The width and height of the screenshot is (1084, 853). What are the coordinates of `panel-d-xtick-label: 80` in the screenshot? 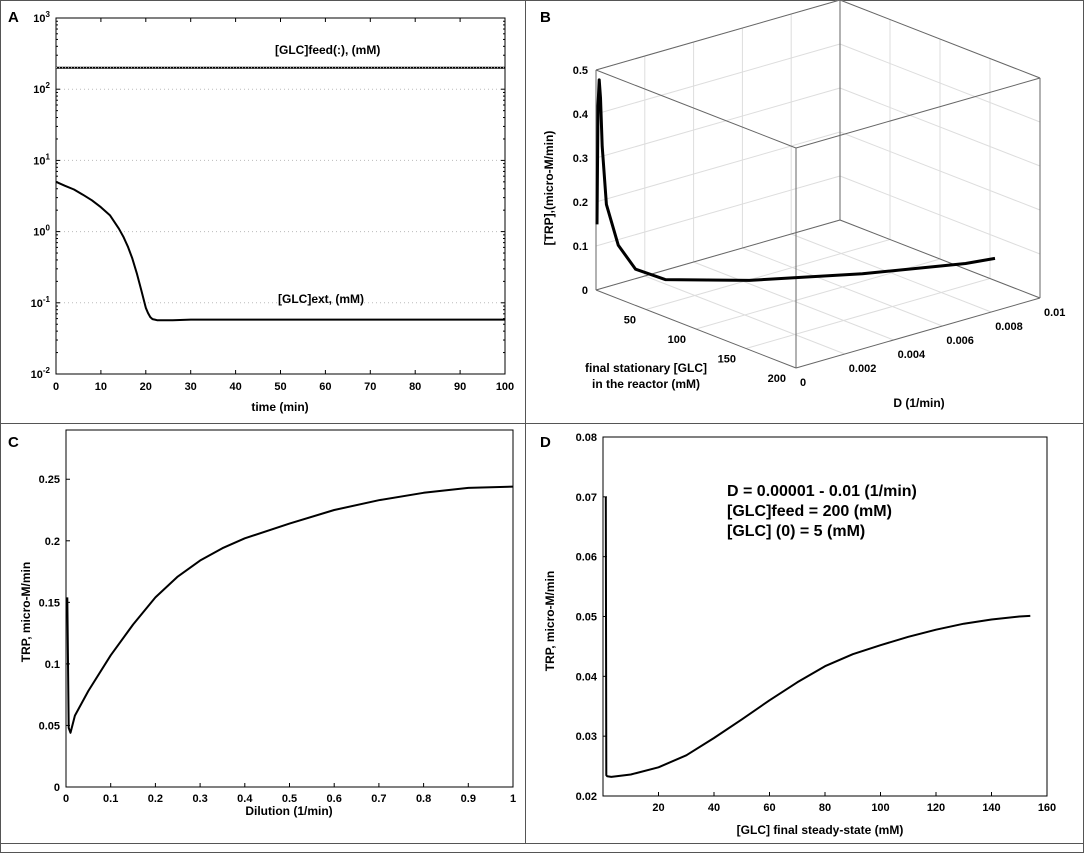 It's located at (825, 808).